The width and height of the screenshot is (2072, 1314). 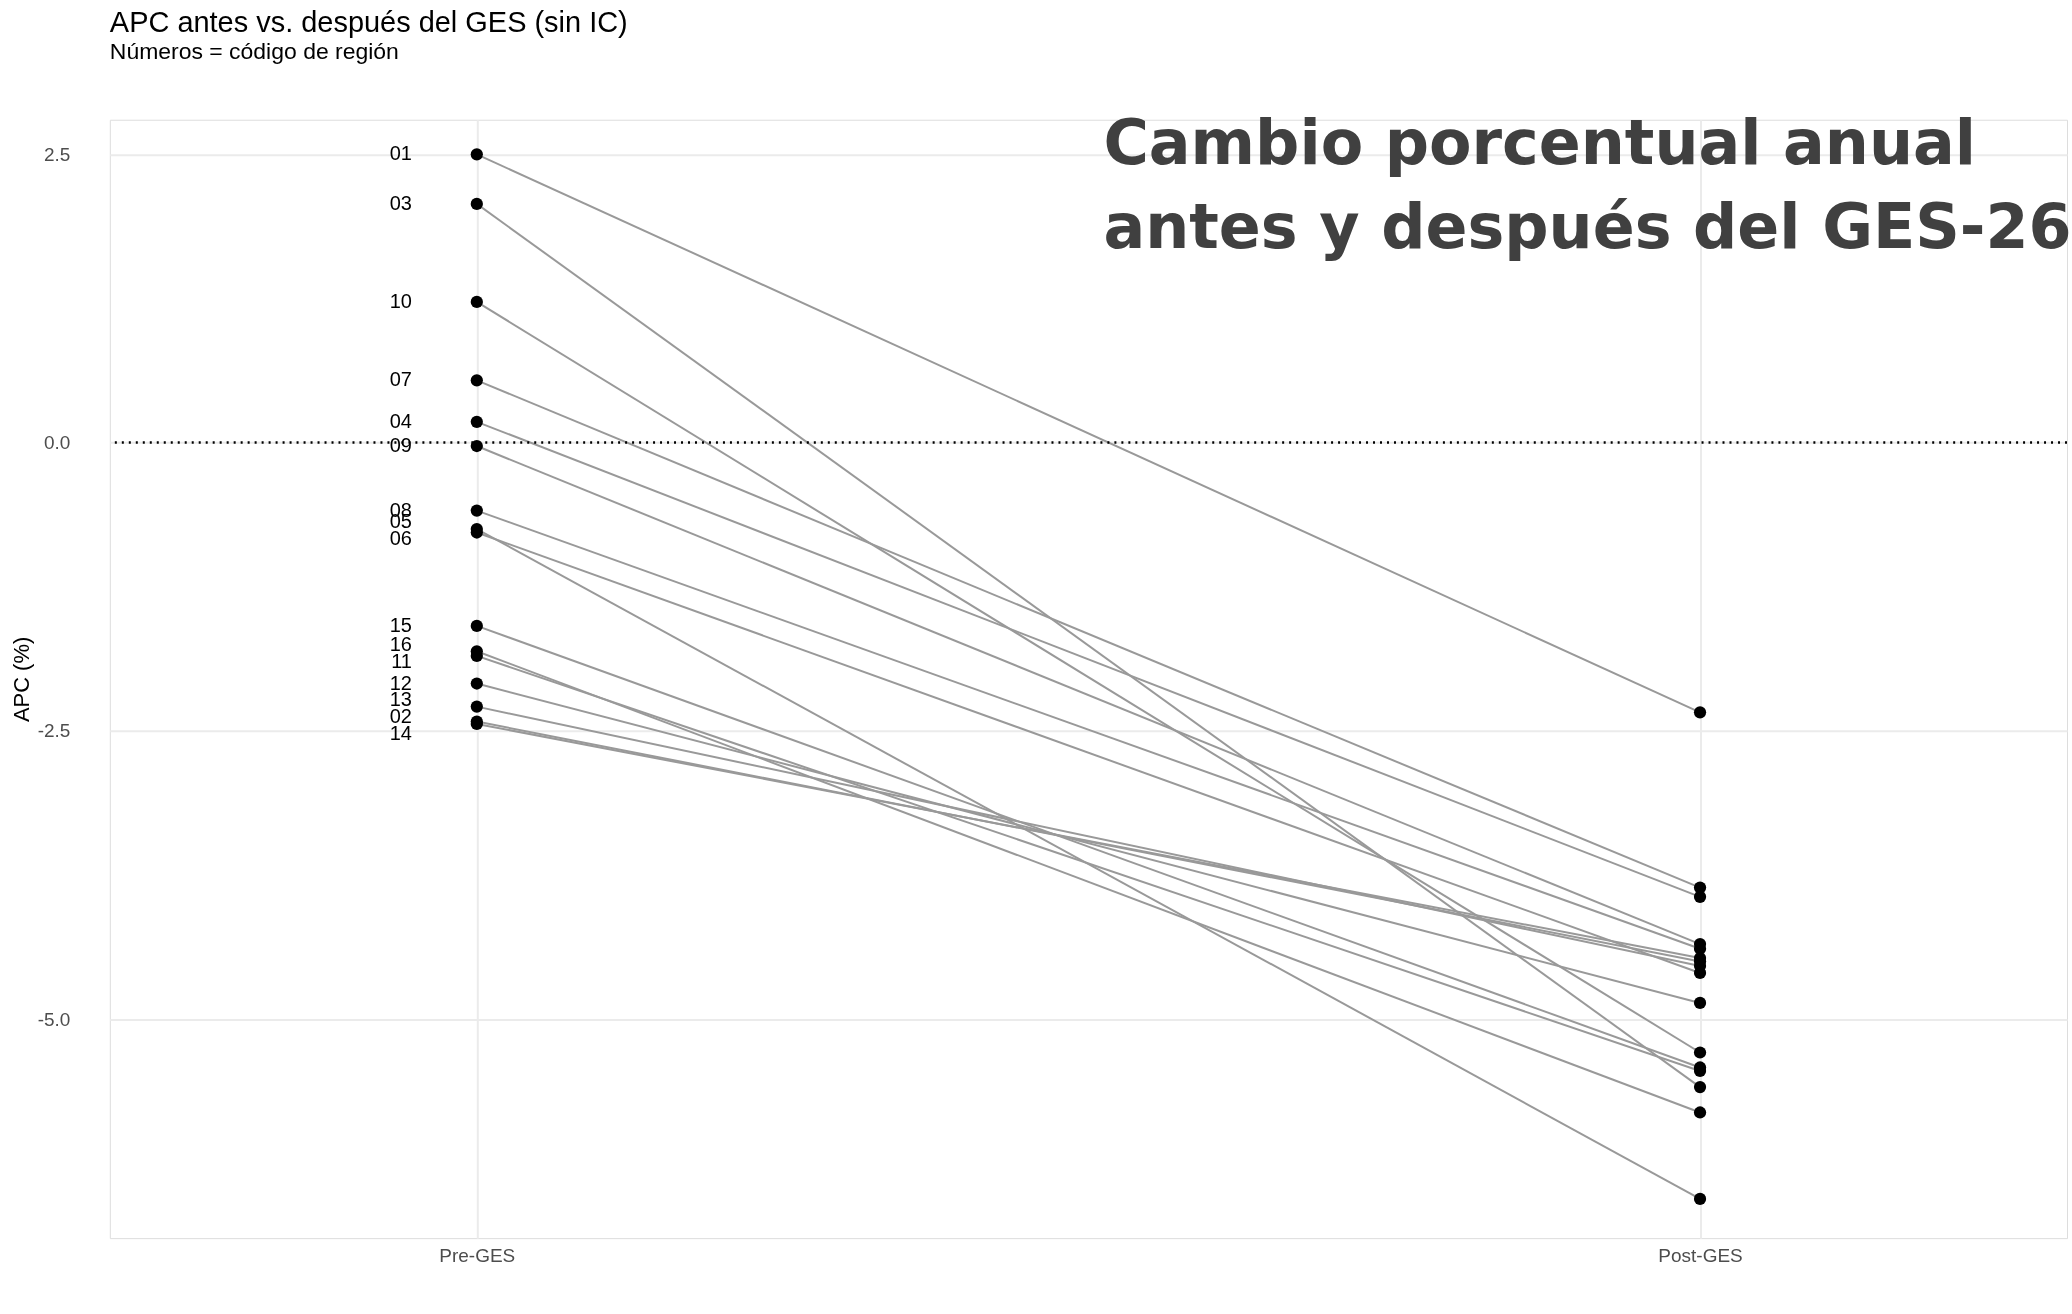 I want to click on y-tick-label: -2.5, so click(x=54, y=731).